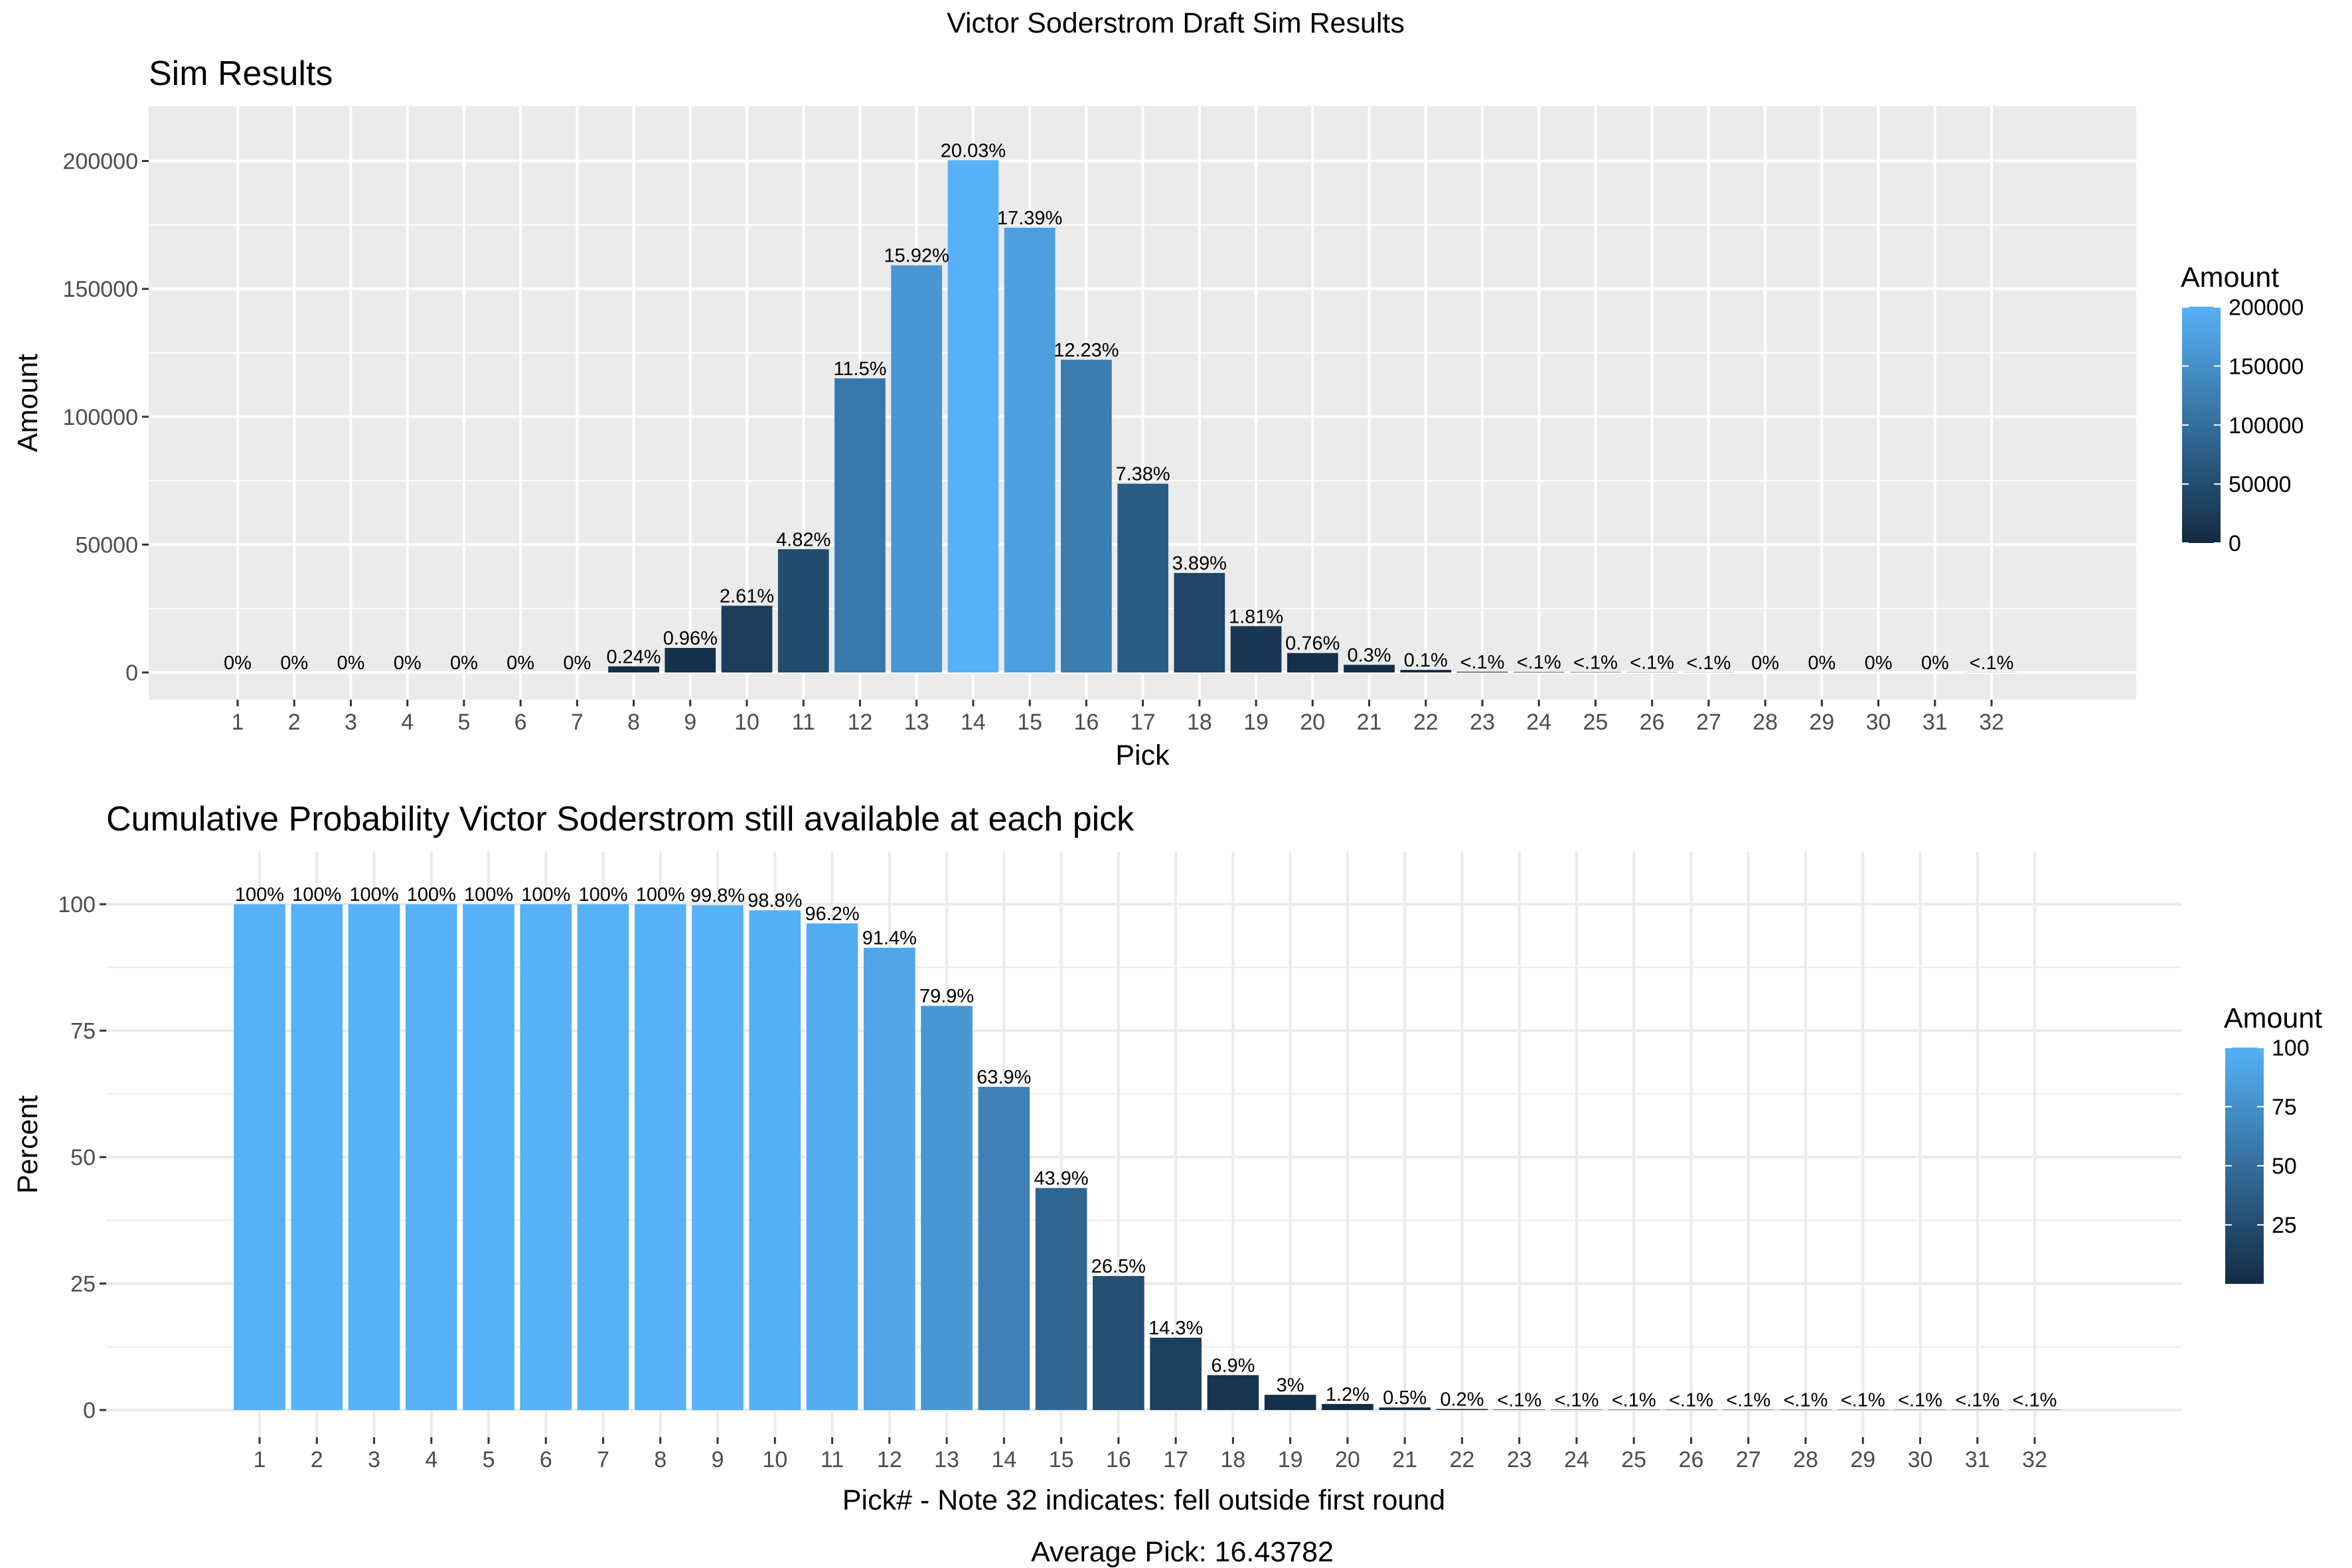 This screenshot has width=2352, height=1568. What do you see at coordinates (431, 1459) in the screenshot?
I see `x-tick-label-4: 4` at bounding box center [431, 1459].